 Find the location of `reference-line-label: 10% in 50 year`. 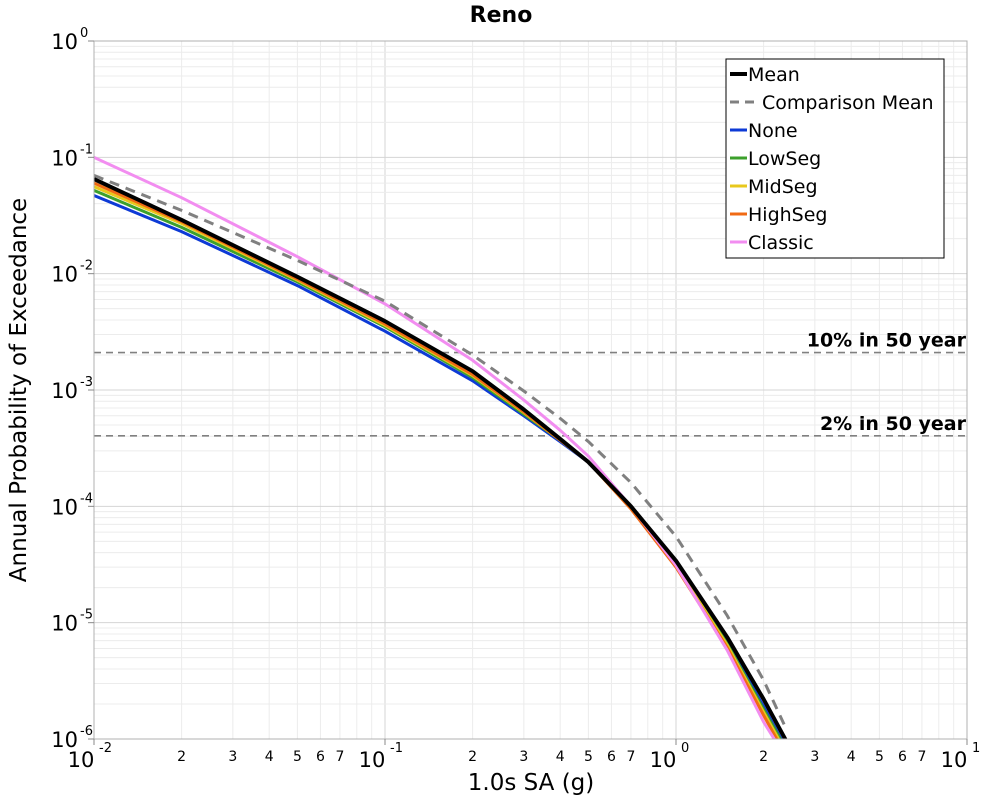

reference-line-label: 10% in 50 year is located at coordinates (887, 341).